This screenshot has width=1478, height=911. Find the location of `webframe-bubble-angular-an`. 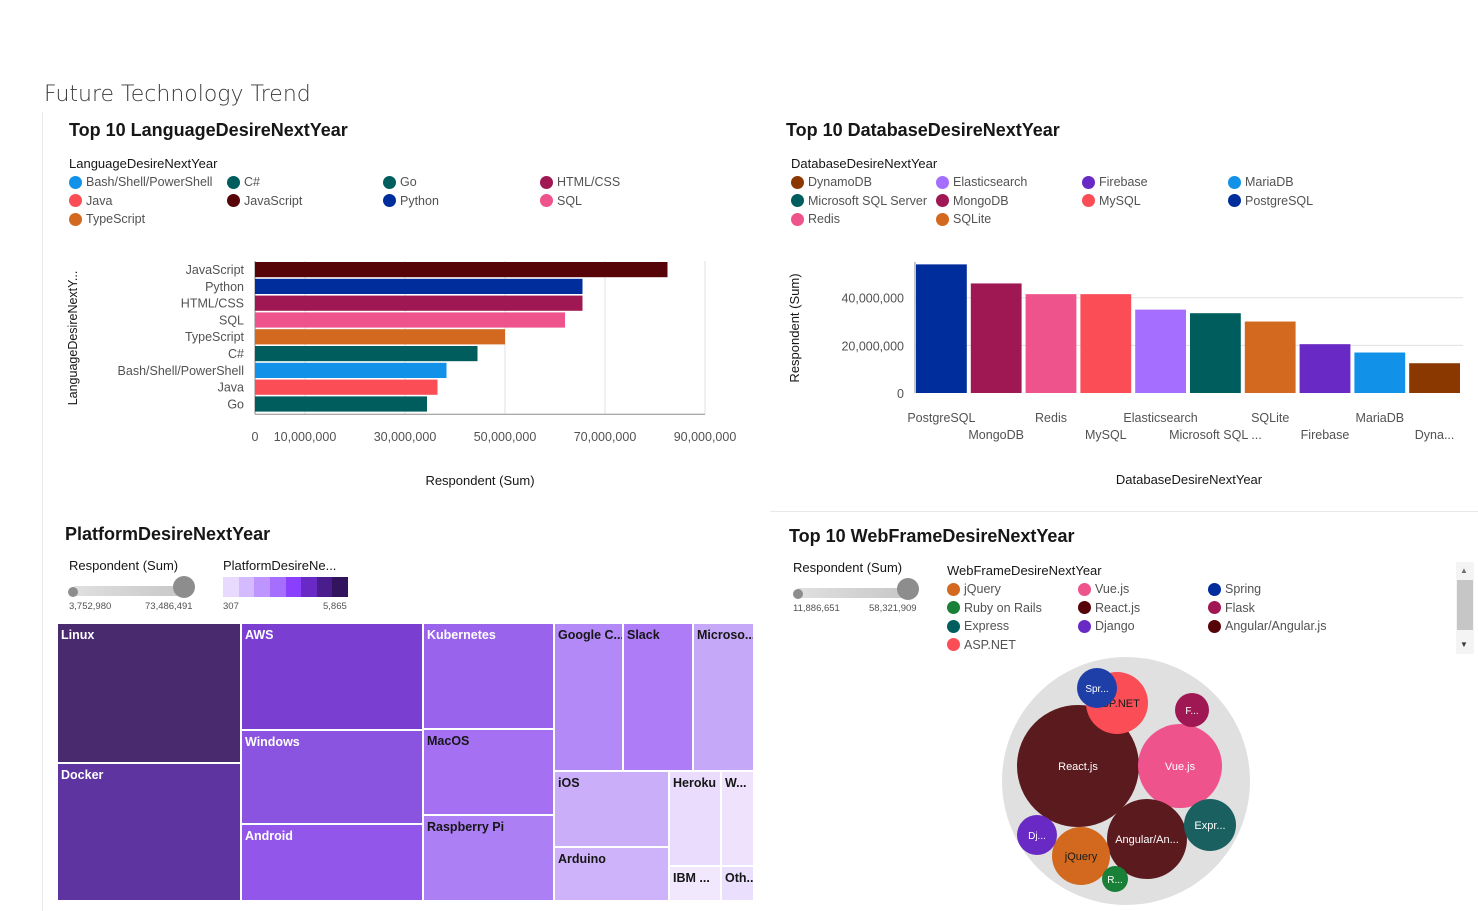

webframe-bubble-angular-an is located at coordinates (1147, 839).